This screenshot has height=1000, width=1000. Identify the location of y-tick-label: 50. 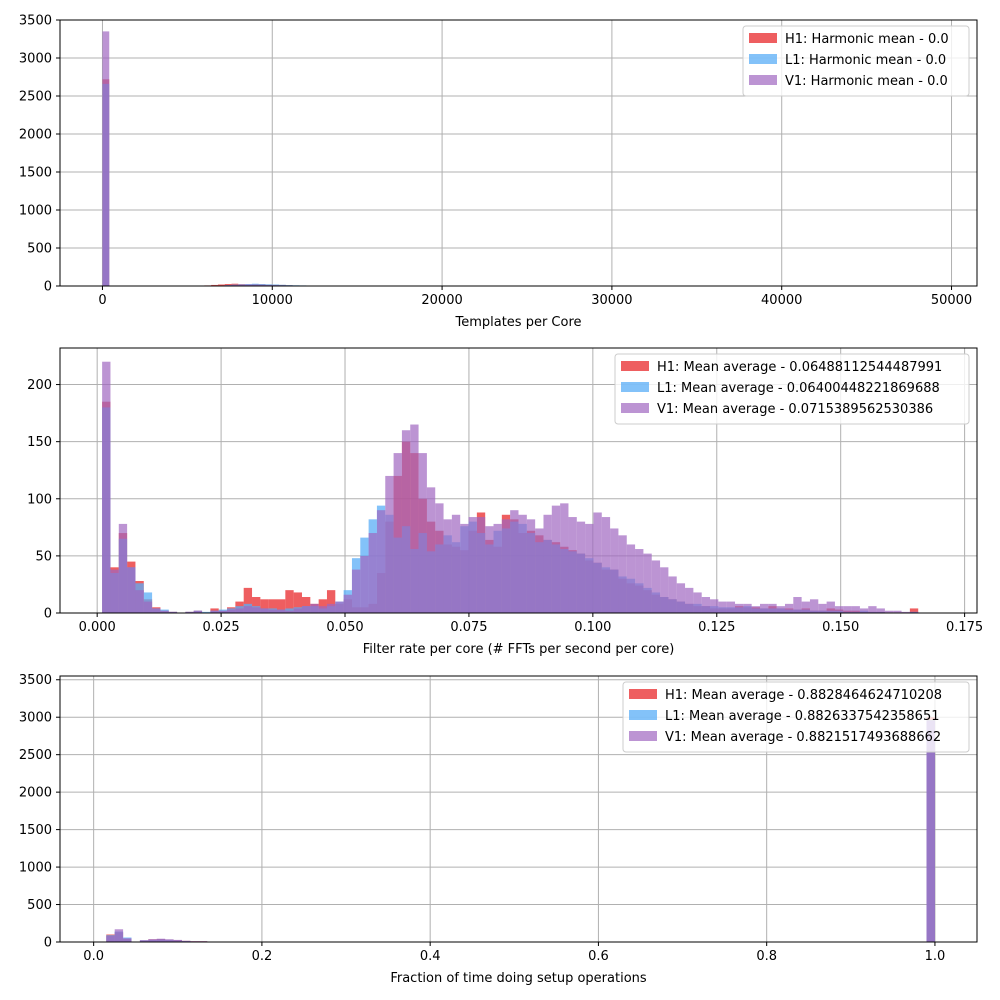
(43, 556).